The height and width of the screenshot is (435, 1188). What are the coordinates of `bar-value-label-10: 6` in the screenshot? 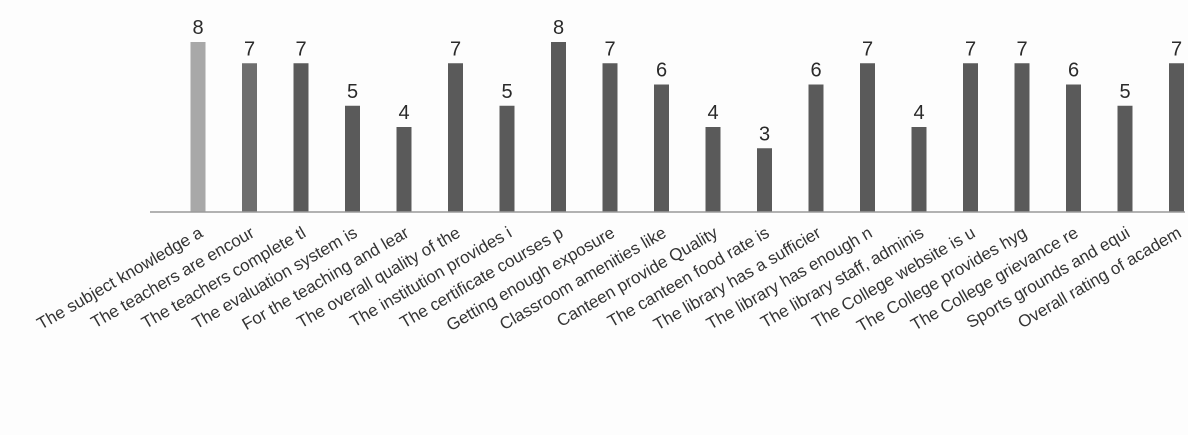 It's located at (661, 71).